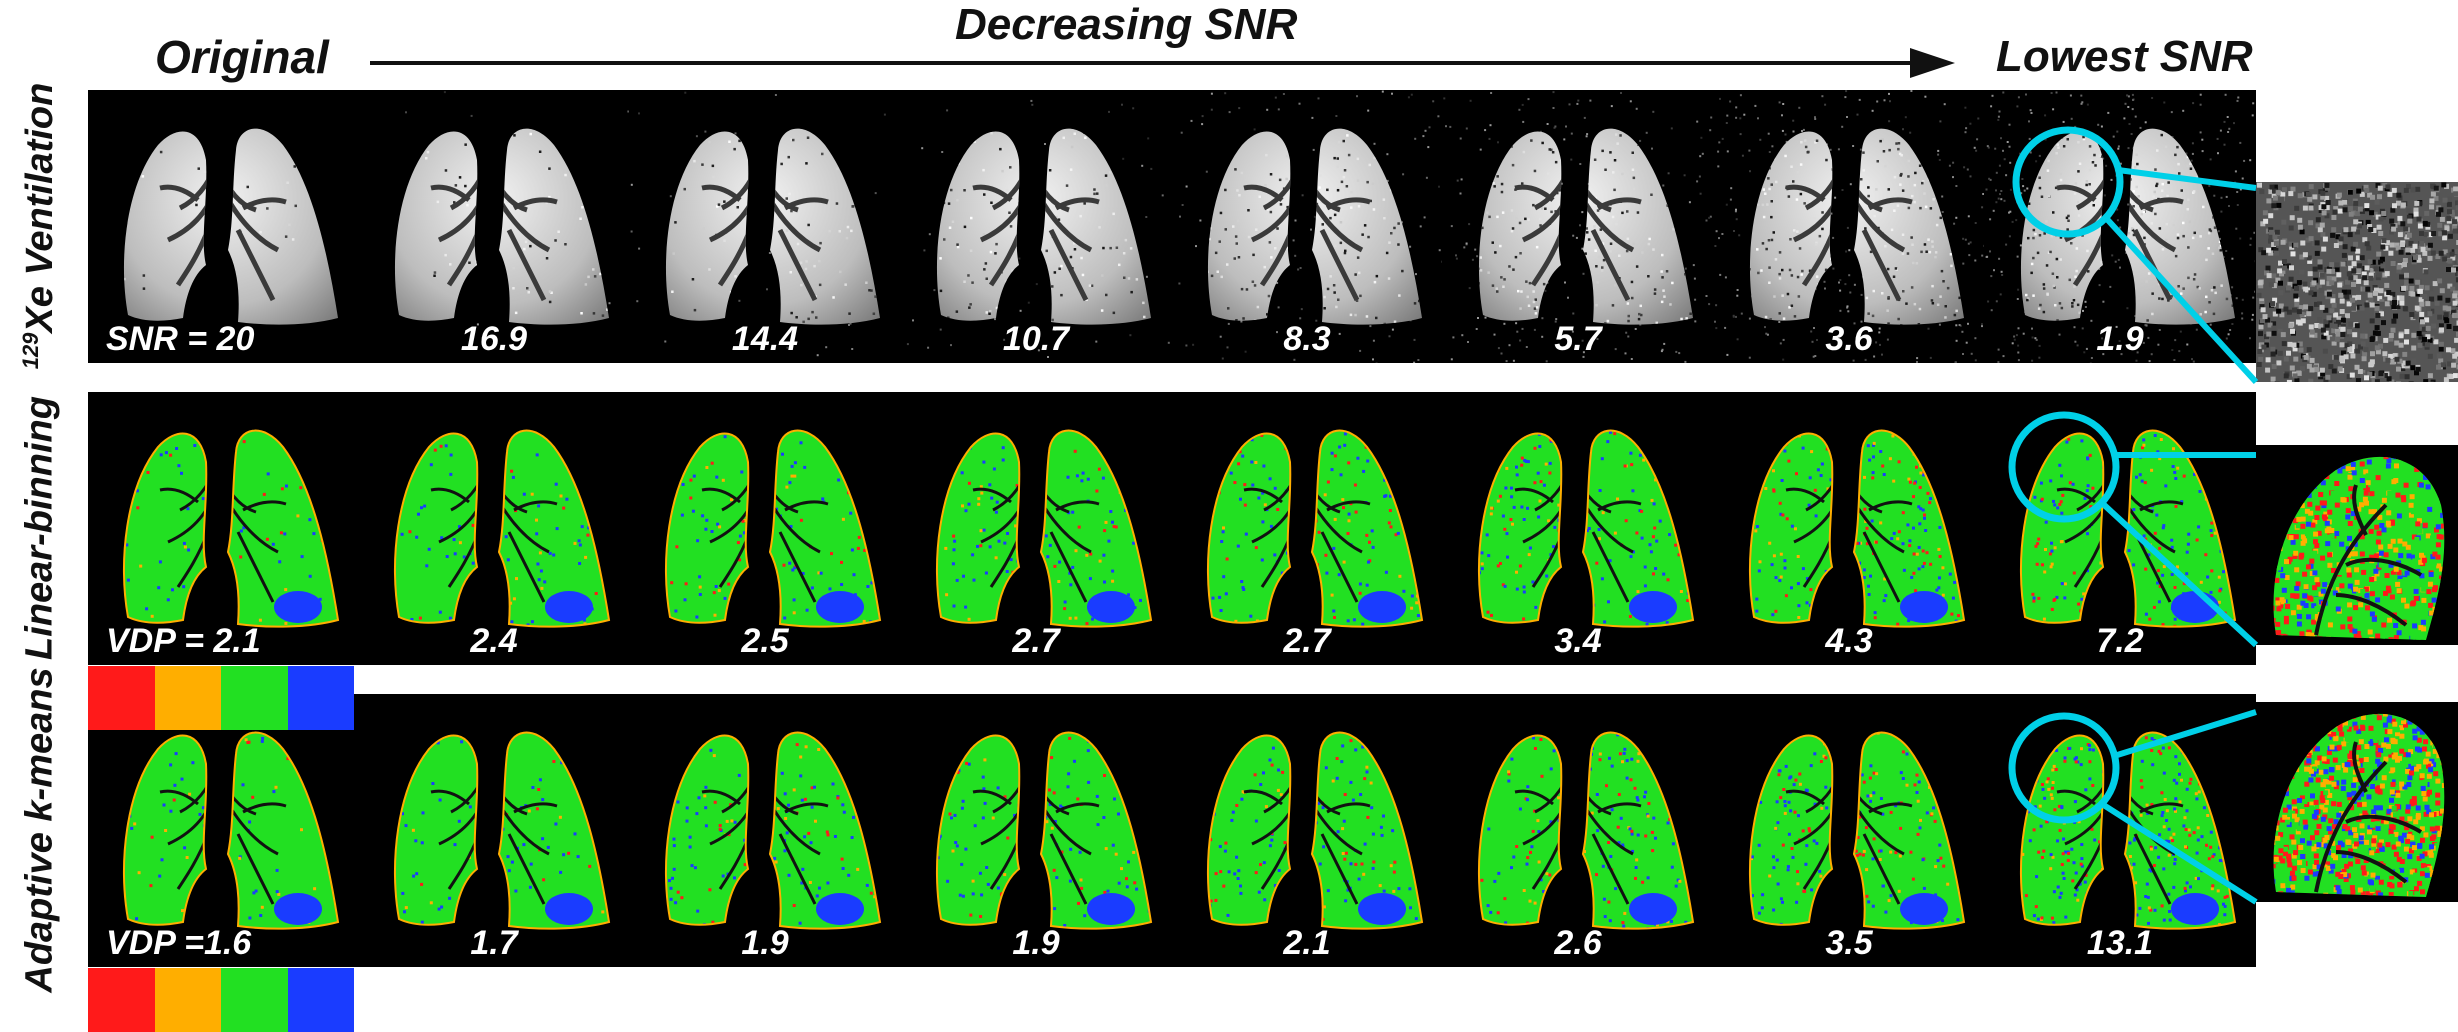 The image size is (2458, 1032). What do you see at coordinates (2124, 56) in the screenshot?
I see `header-lowest-snr: Lowest SNR` at bounding box center [2124, 56].